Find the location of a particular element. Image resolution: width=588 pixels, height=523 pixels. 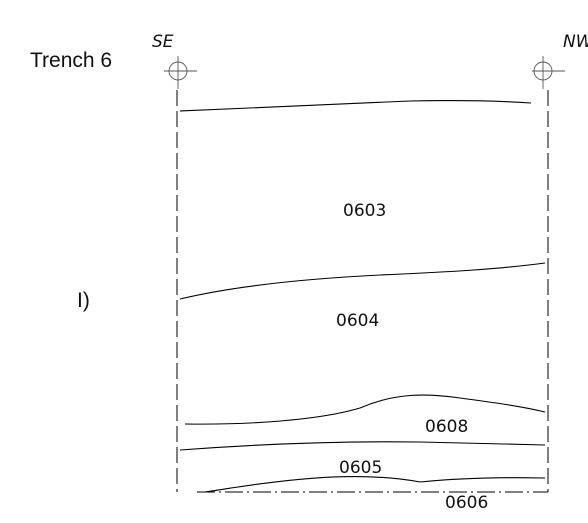

context-label: 0606 is located at coordinates (466, 503).